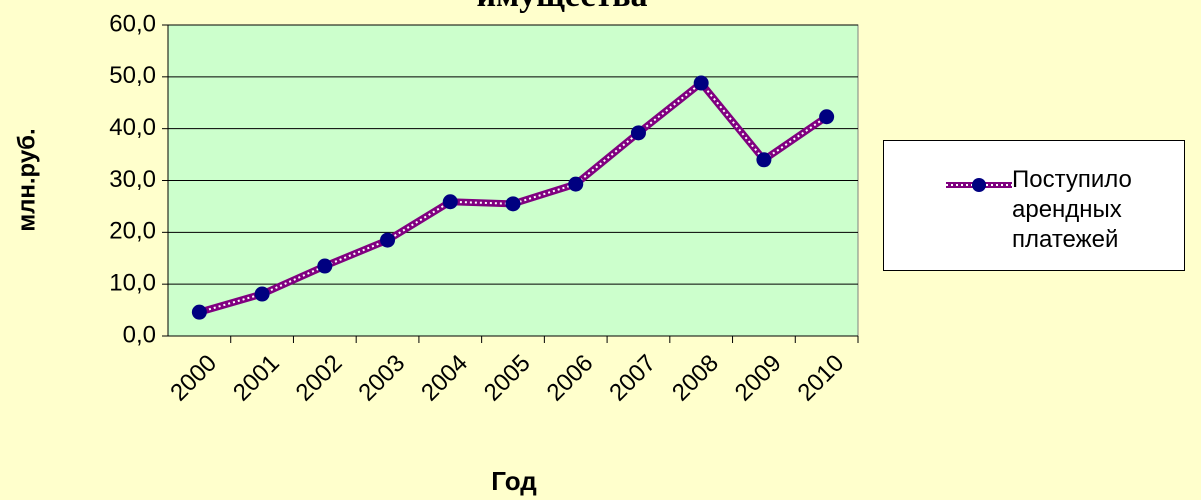 The image size is (1201, 500). I want to click on x-axis-label: Год, so click(514, 481).